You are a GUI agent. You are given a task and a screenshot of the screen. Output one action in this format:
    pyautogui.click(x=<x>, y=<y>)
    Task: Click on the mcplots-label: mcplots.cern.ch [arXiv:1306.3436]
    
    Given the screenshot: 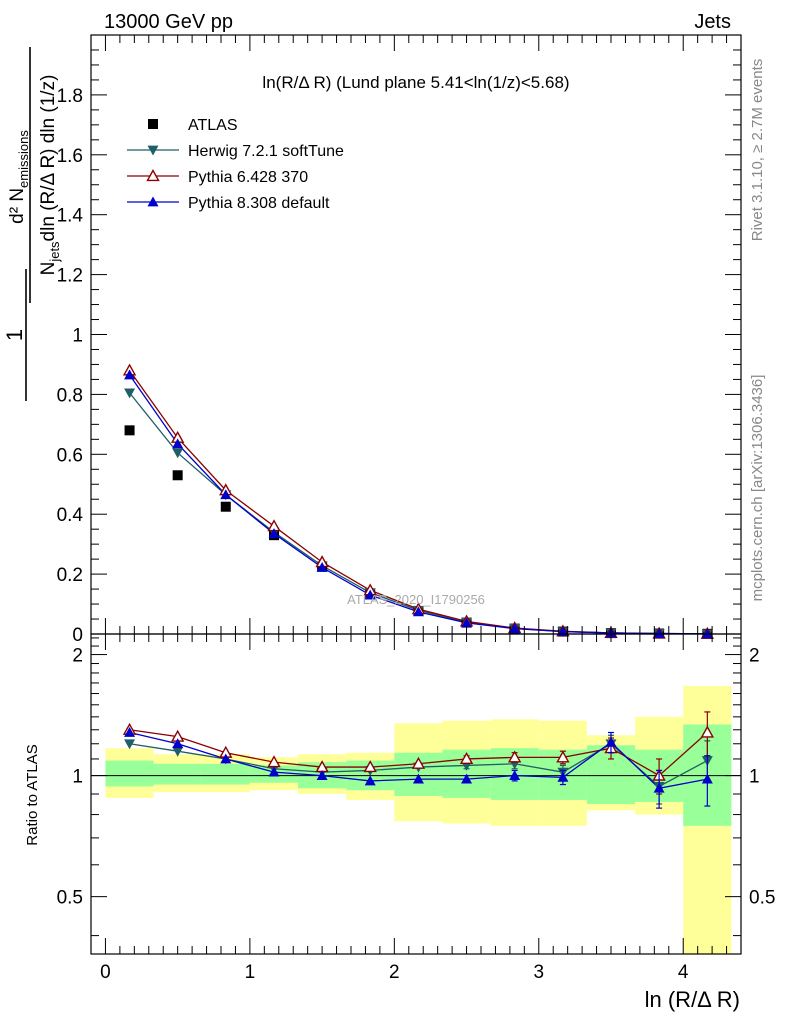 What is the action you would take?
    pyautogui.click(x=757, y=488)
    